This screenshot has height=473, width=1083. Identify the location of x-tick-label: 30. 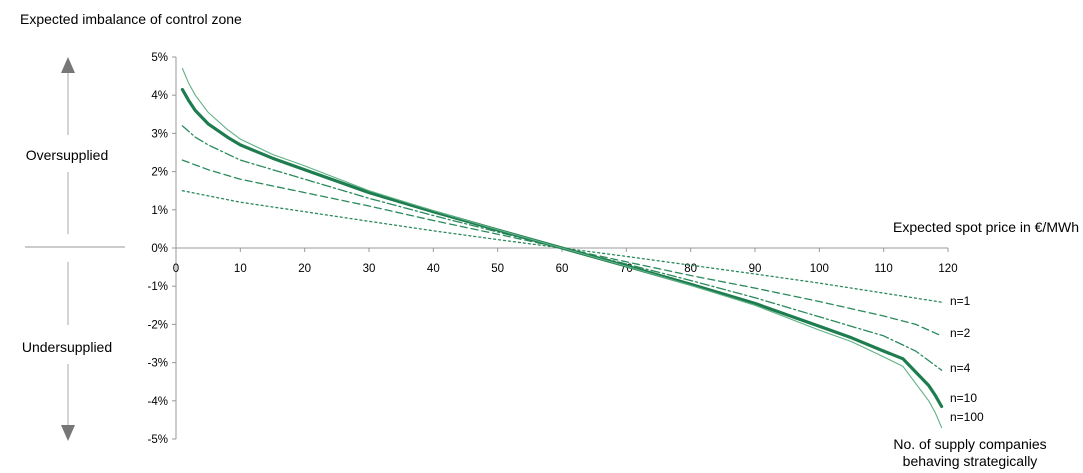
(369, 269).